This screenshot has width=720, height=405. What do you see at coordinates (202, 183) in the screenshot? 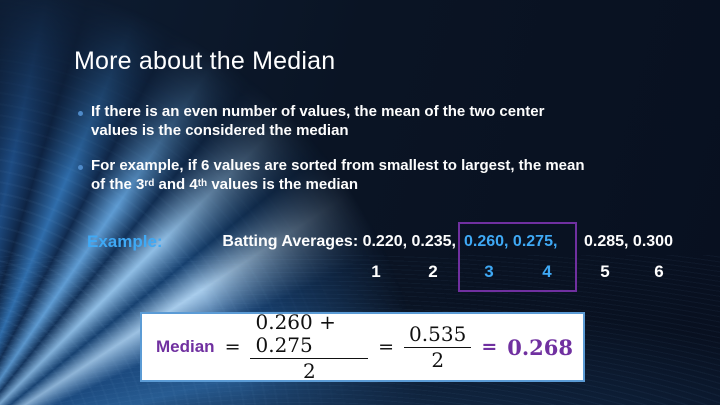
I see `ordinal-suffix: th` at bounding box center [202, 183].